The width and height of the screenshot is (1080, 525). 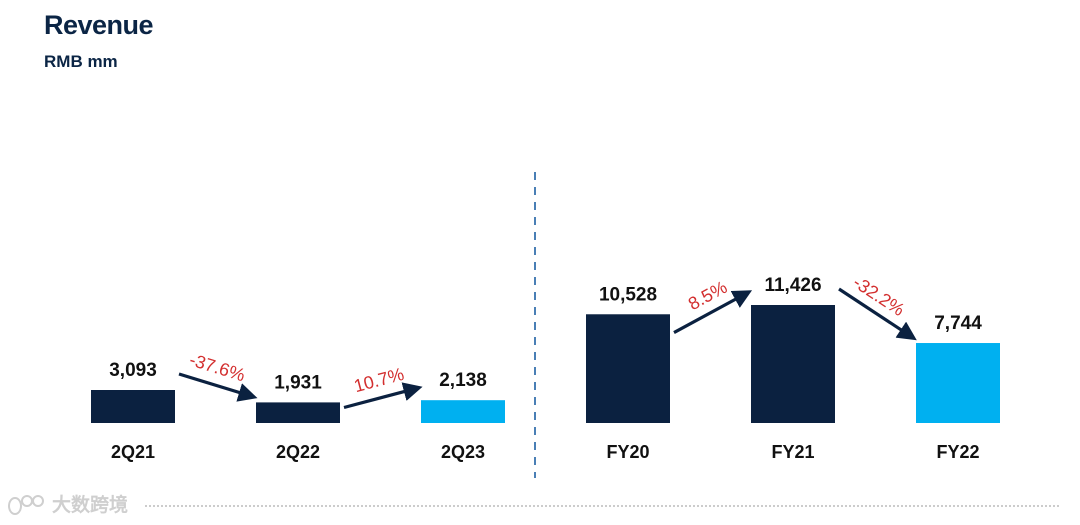 I want to click on tick-label-2Q21: 2Q21, so click(x=133, y=452).